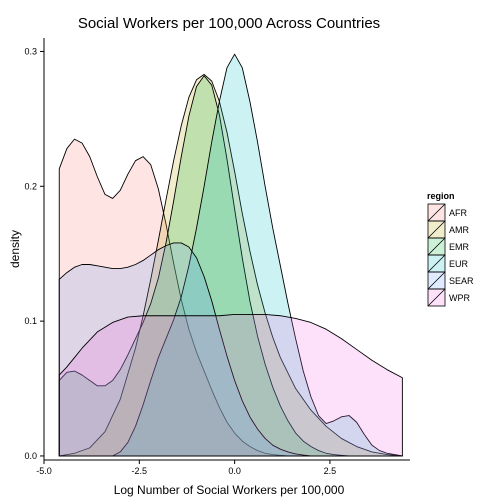 This screenshot has width=504, height=504. I want to click on legend-item-emr: EMR, so click(448, 246).